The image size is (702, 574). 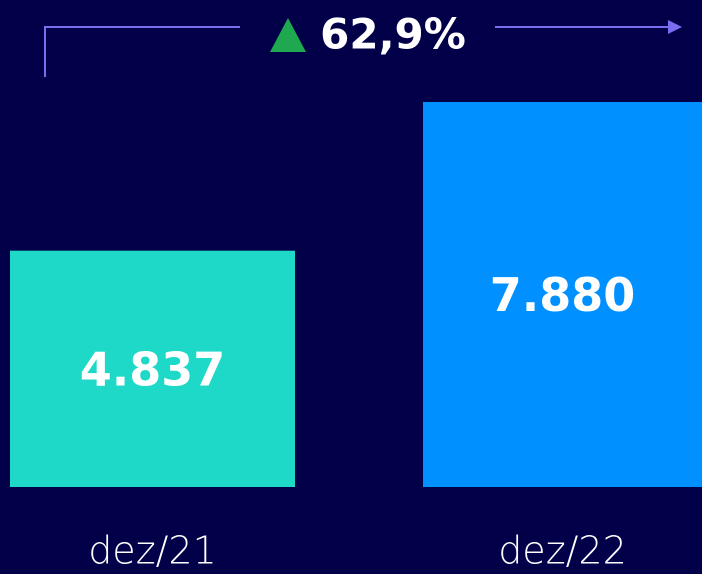 What do you see at coordinates (152, 551) in the screenshot?
I see `x-tick-label: dez/21` at bounding box center [152, 551].